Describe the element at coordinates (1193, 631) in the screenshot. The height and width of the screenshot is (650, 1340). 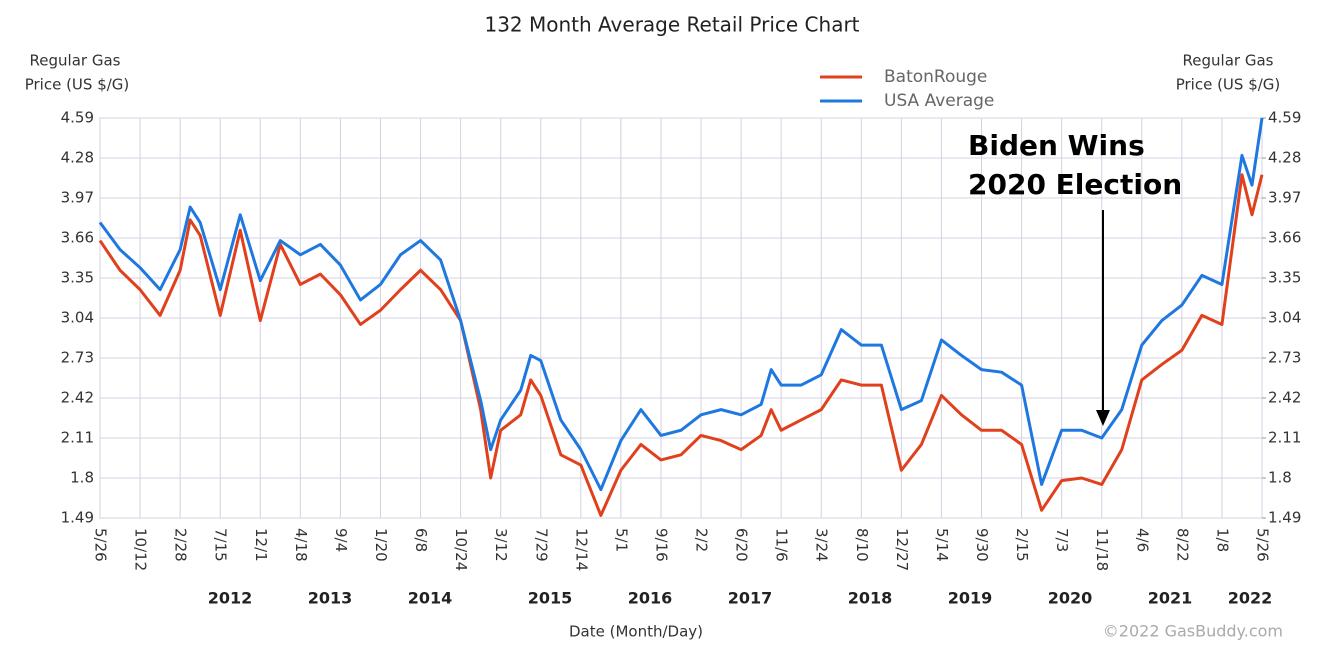
I see `credit: ©2022 GasBuddy.com` at that location.